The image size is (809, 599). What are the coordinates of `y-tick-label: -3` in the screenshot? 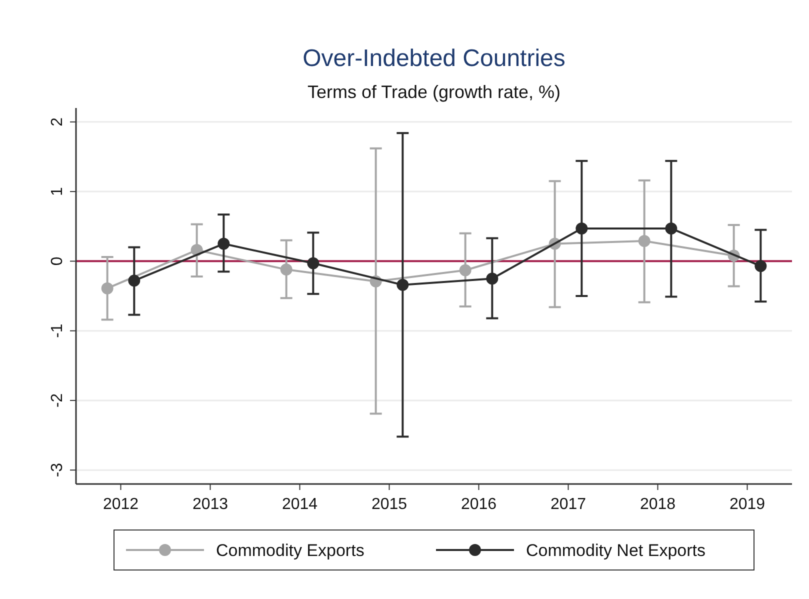 It's located at (57, 470).